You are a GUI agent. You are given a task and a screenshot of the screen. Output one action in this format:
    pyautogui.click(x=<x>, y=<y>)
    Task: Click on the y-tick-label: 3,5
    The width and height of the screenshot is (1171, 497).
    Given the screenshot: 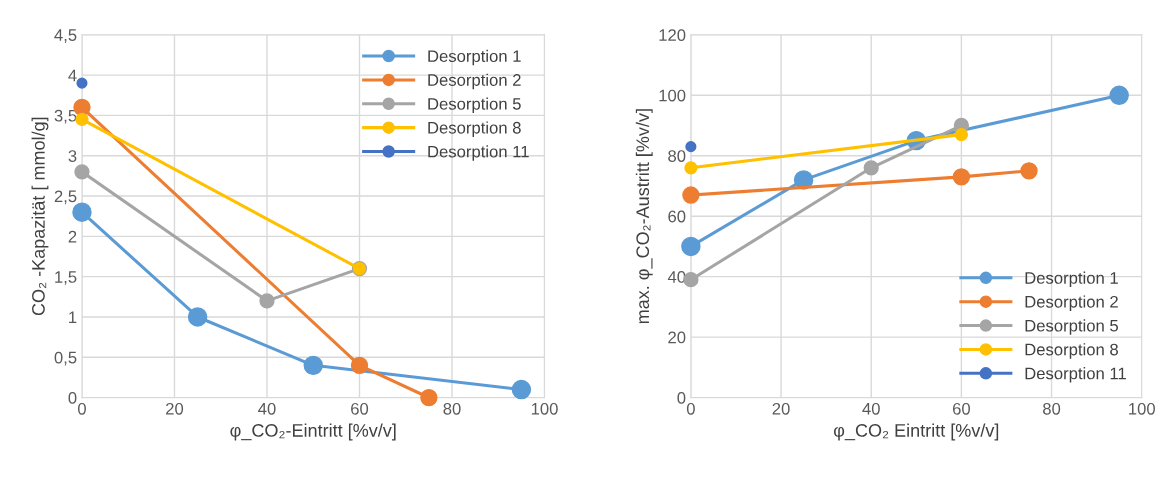 What is the action you would take?
    pyautogui.click(x=65, y=116)
    